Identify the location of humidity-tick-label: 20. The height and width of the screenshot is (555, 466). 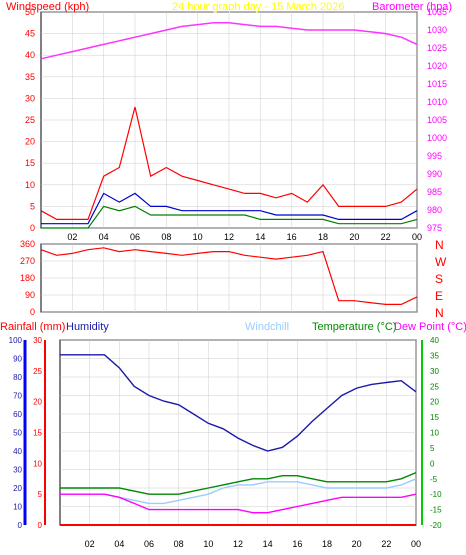
(17, 488).